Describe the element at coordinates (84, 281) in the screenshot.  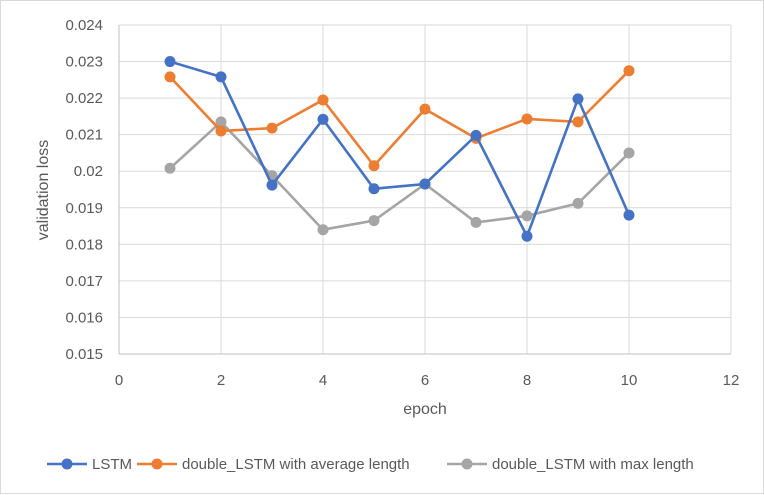
I see `y-tick-label: 0.017` at that location.